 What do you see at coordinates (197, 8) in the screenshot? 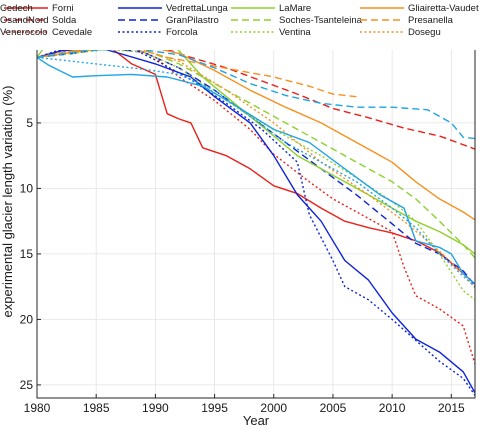
I see `legend-label-3: VedrettaLunga` at bounding box center [197, 8].